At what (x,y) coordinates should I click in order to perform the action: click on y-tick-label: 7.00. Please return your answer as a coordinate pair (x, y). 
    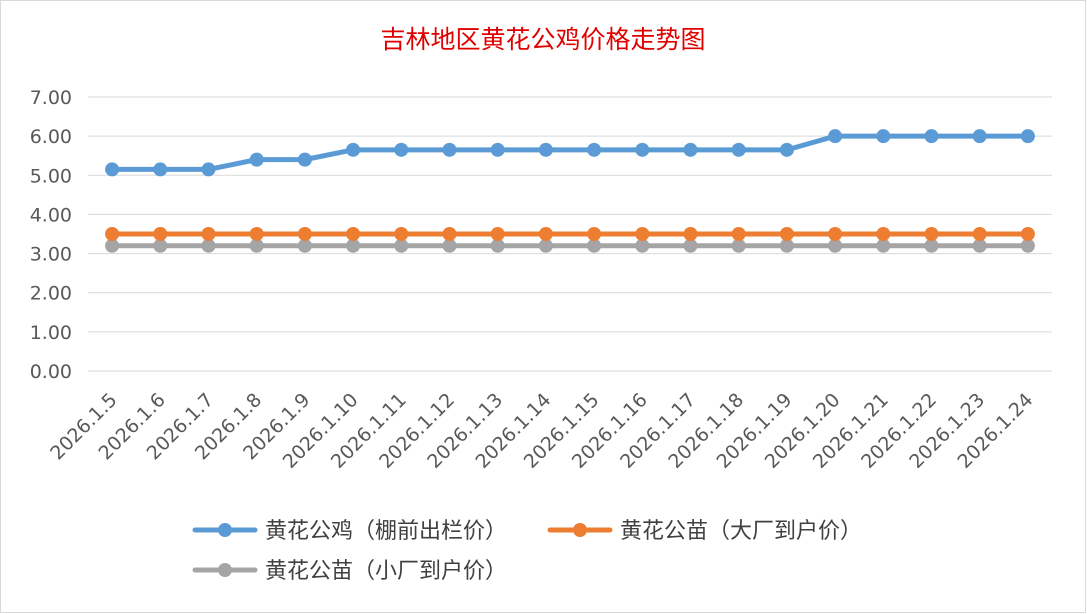
    Looking at the image, I should click on (51, 98).